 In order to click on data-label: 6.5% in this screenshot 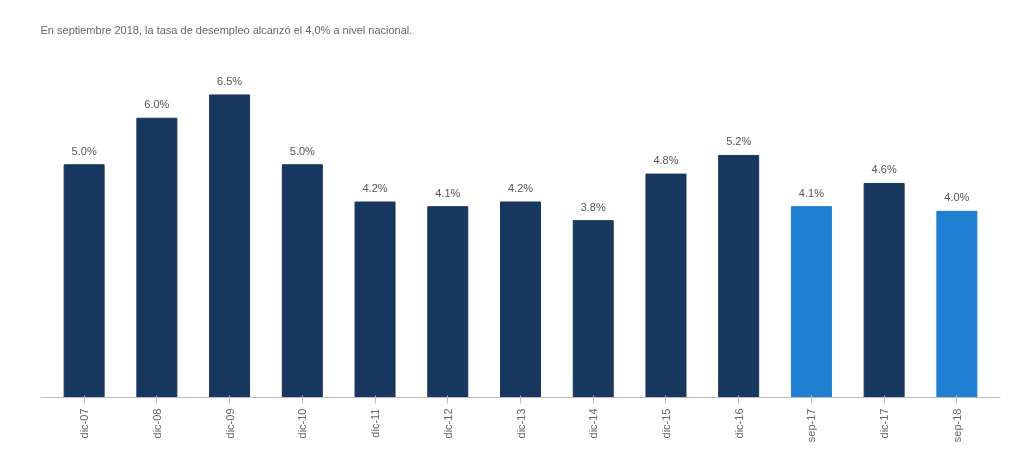, I will do `click(230, 80)`.